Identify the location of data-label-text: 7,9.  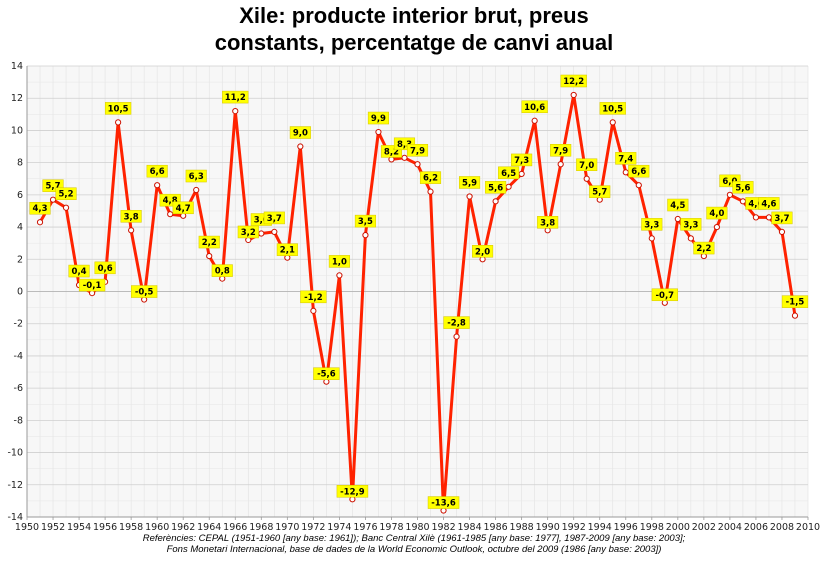
(417, 151).